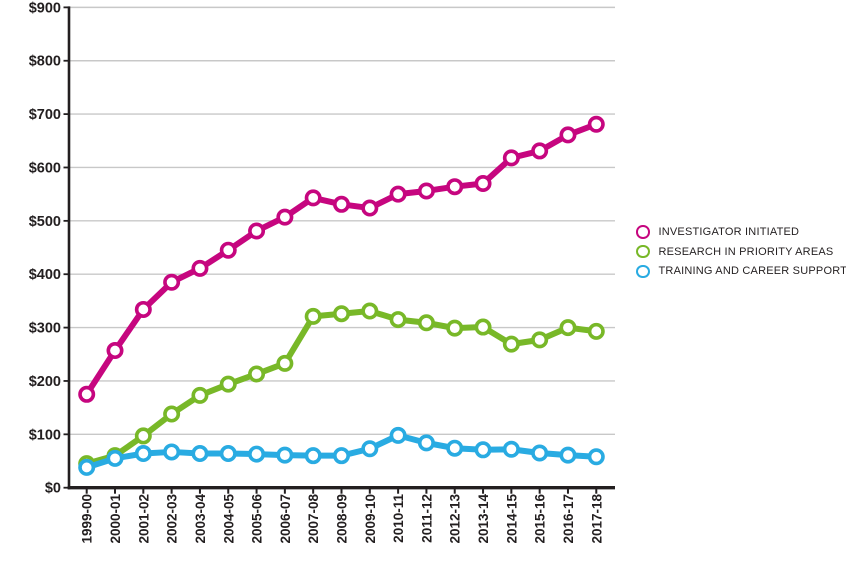  What do you see at coordinates (568, 519) in the screenshot?
I see `x-tick-label: 2016-17` at bounding box center [568, 519].